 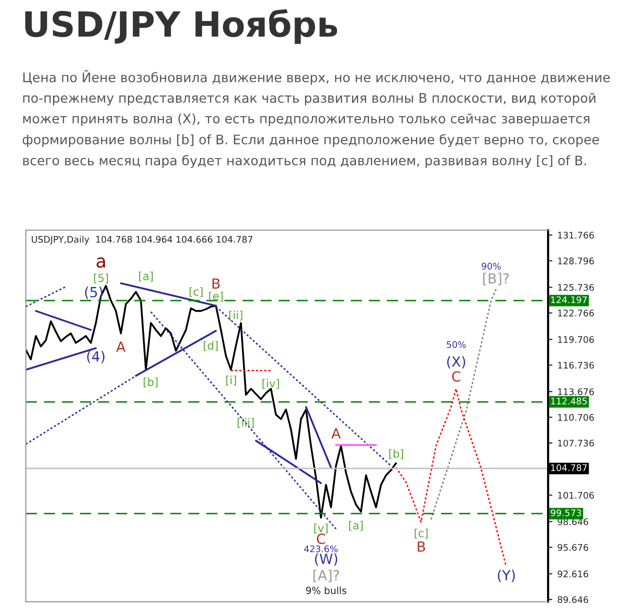 I want to click on ref-line-label: 124.197, so click(x=569, y=300).